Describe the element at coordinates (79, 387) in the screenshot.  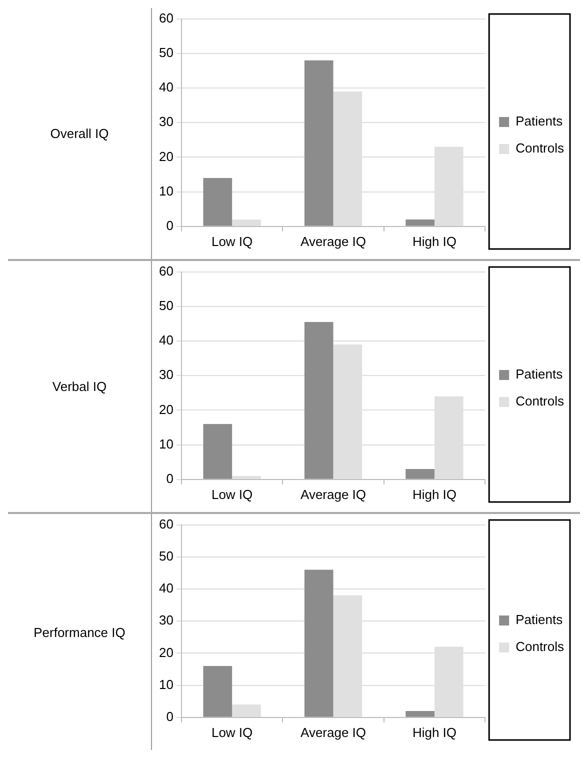
I see `text: Verbal IQ` at that location.